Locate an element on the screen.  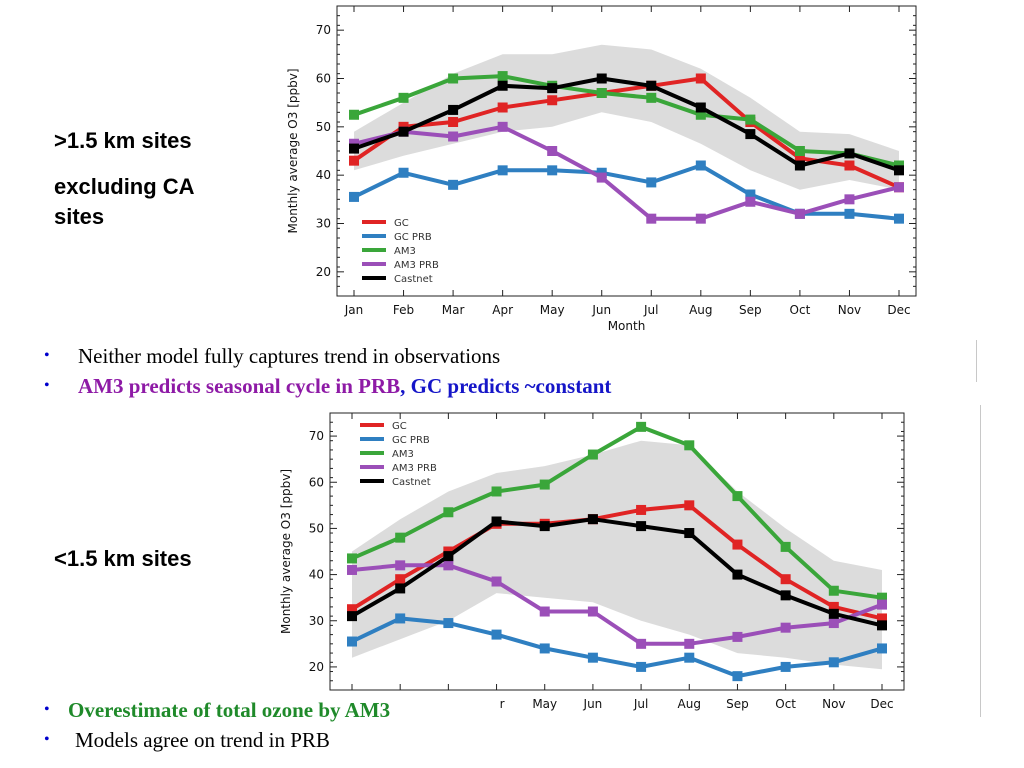
x-tick-label: Nov is located at coordinates (849, 310).